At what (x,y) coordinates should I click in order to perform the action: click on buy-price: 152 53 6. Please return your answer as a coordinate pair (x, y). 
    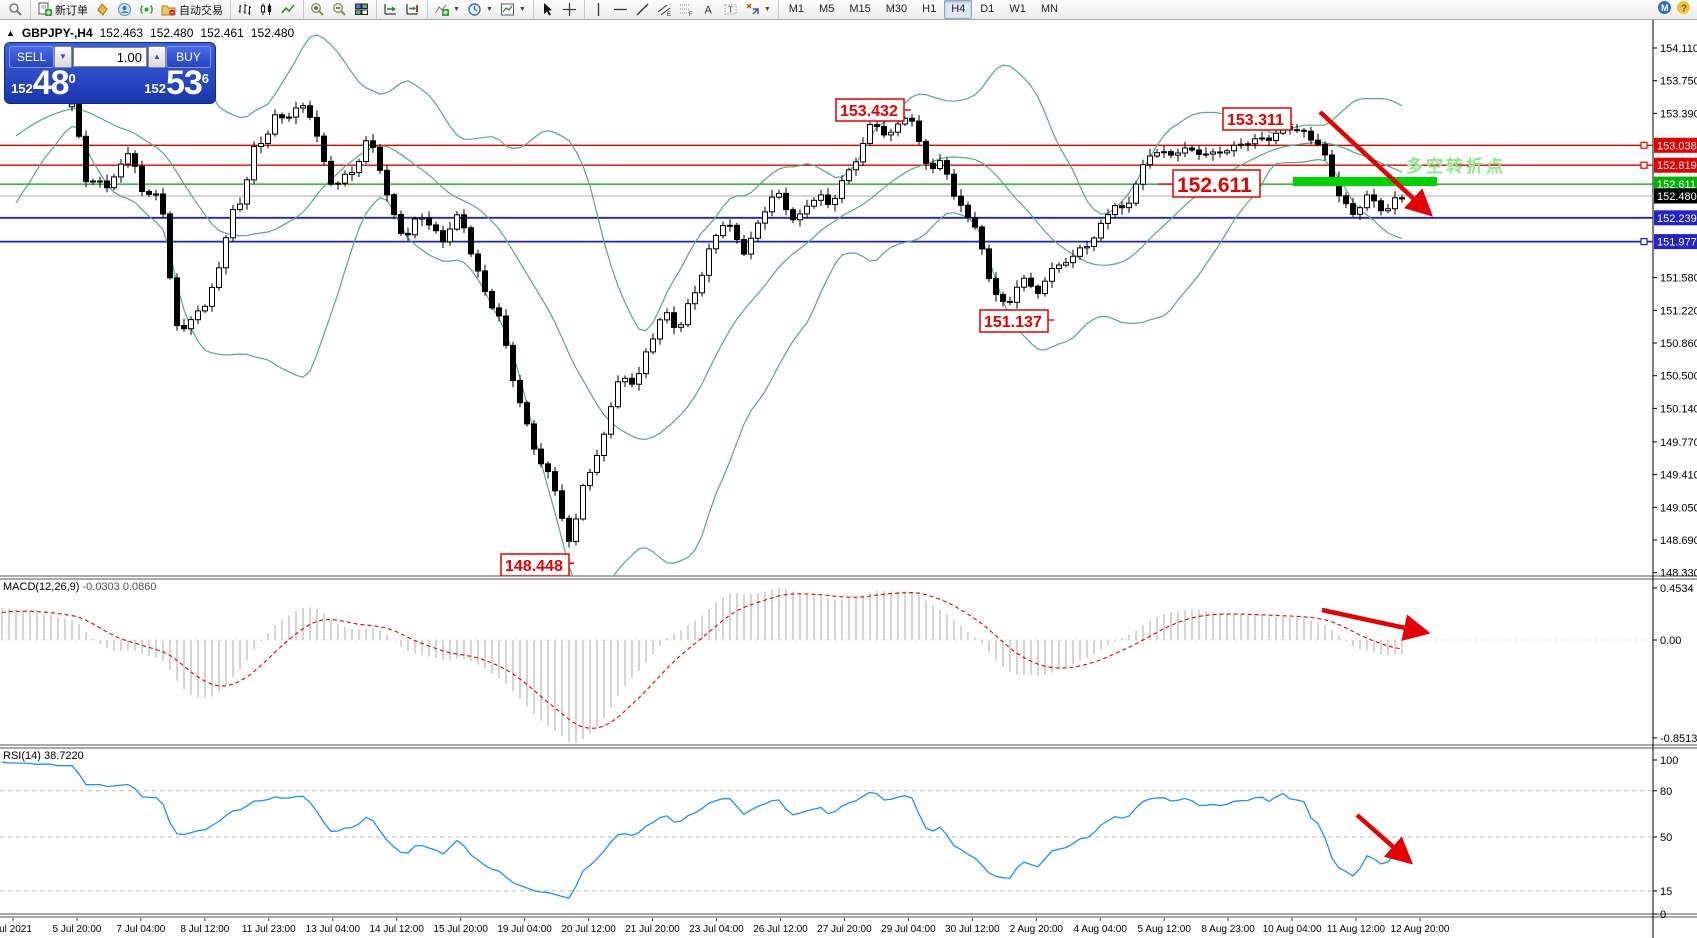
    Looking at the image, I should click on (176, 83).